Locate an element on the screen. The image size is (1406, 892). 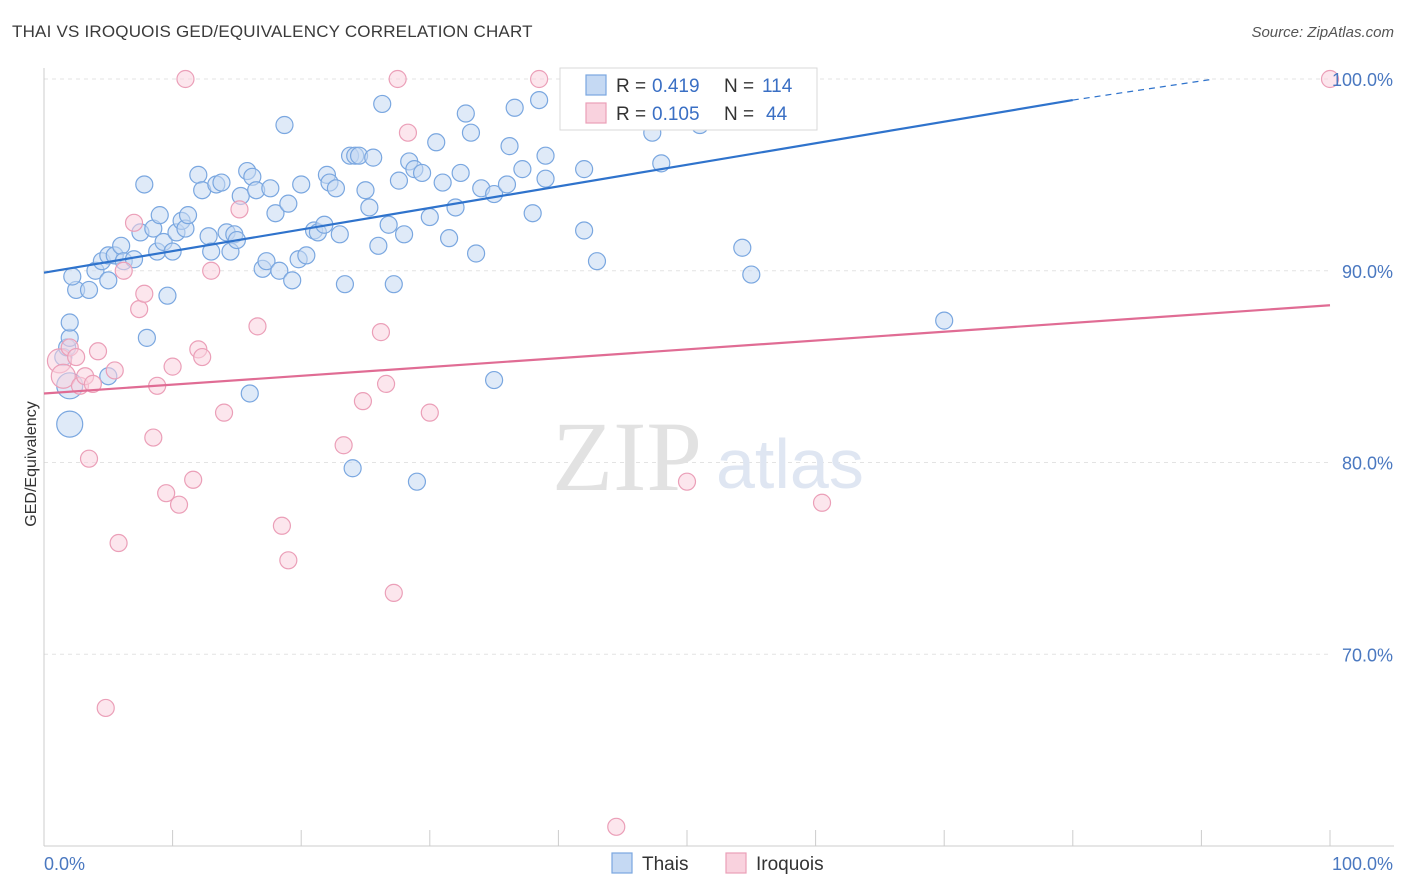
y-tick-label-3: 70.0% is located at coordinates (1367, 655).